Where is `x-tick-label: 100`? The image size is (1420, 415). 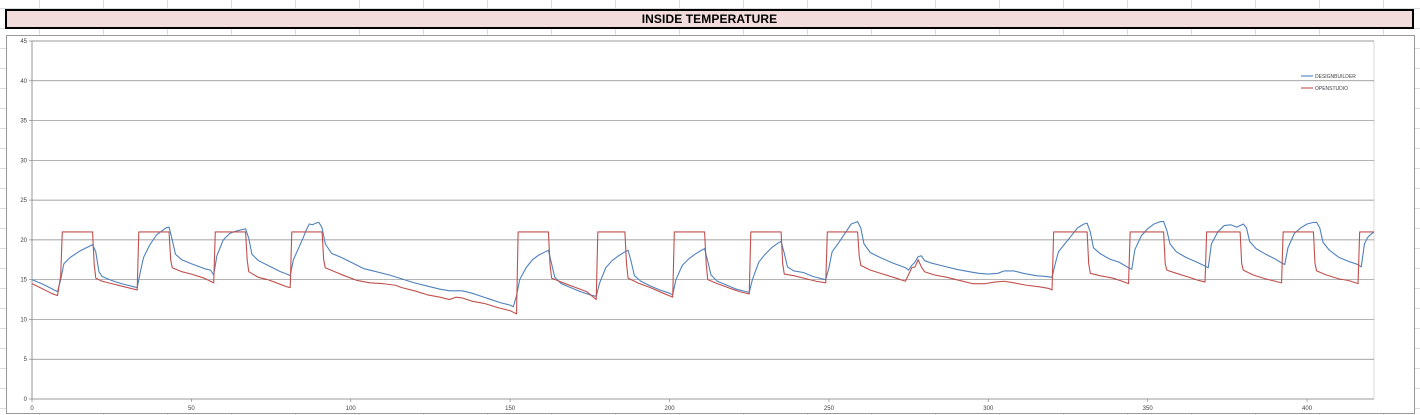 x-tick-label: 100 is located at coordinates (351, 409).